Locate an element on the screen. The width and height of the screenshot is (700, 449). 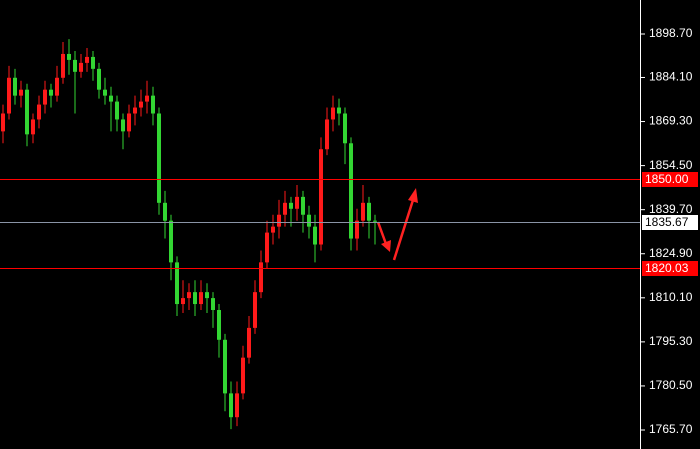
y-tick-label: 1795.30 is located at coordinates (671, 341).